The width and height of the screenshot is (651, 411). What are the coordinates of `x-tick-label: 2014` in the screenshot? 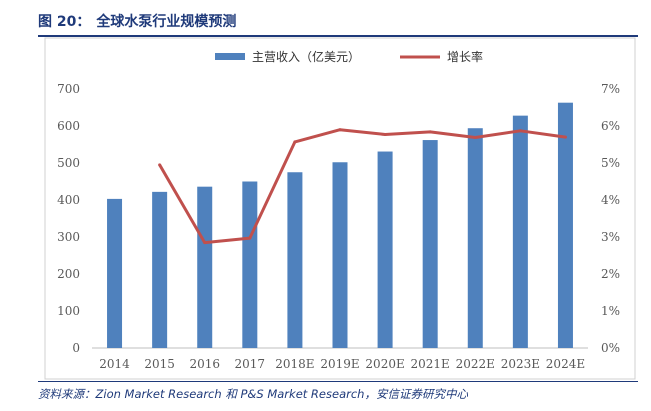 It's located at (114, 364).